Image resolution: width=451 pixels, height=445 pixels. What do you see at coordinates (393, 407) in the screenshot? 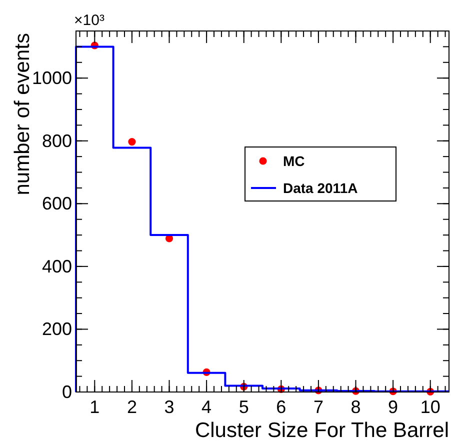
I see `x-tick-label: 9` at bounding box center [393, 407].